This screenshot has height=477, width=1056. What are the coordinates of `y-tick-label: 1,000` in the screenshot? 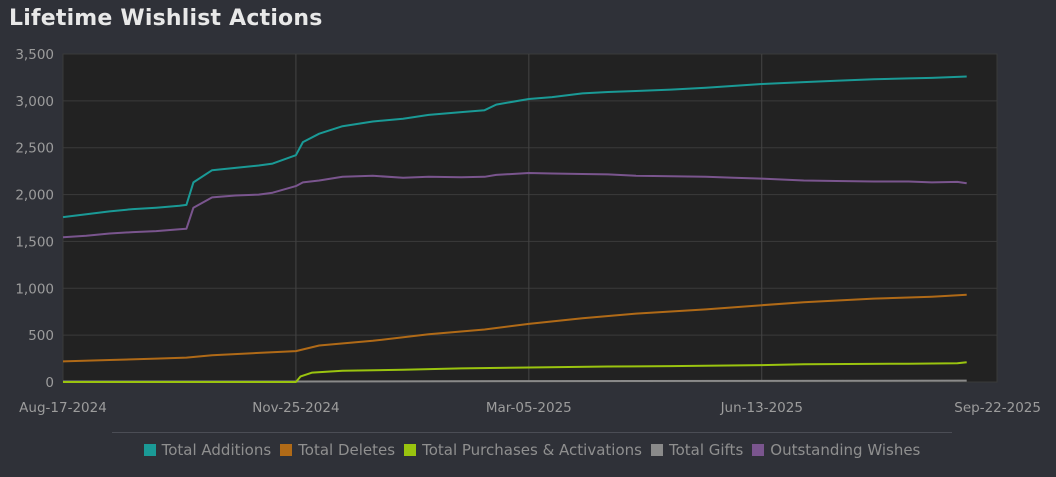 It's located at (34, 289).